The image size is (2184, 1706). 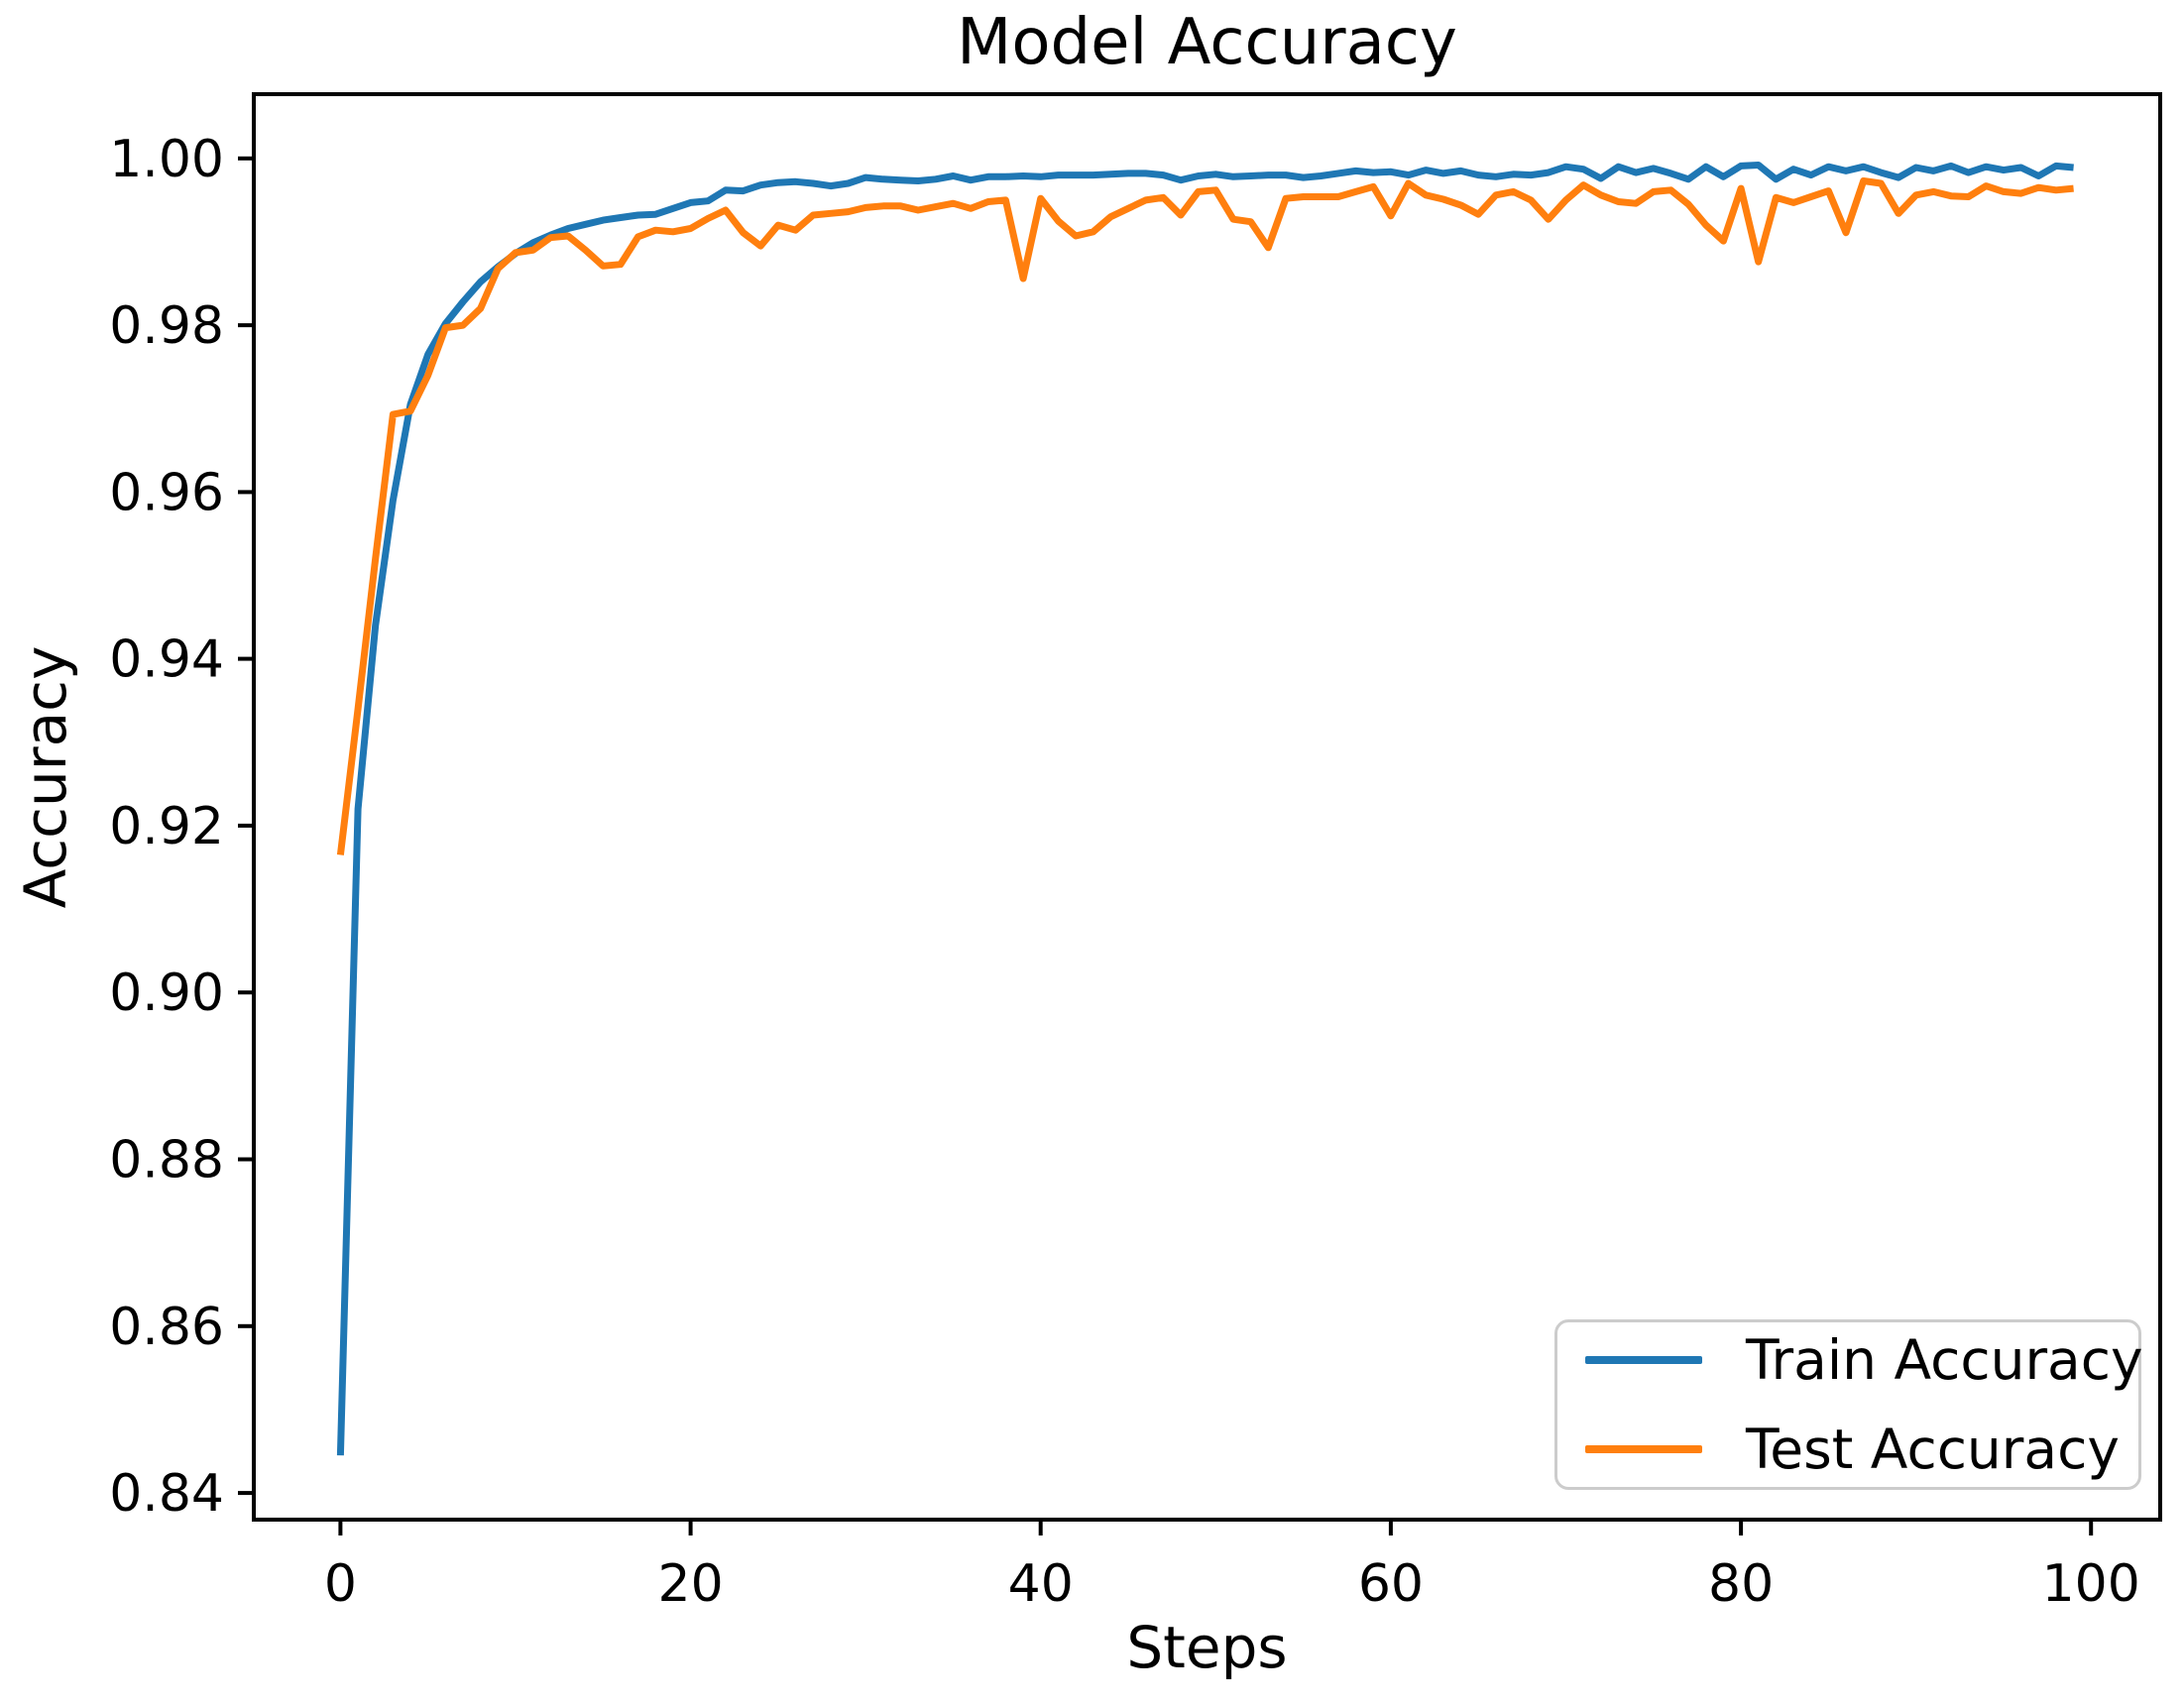 What do you see at coordinates (1944, 1360) in the screenshot?
I see `legend-label-train: Train Accuracy` at bounding box center [1944, 1360].